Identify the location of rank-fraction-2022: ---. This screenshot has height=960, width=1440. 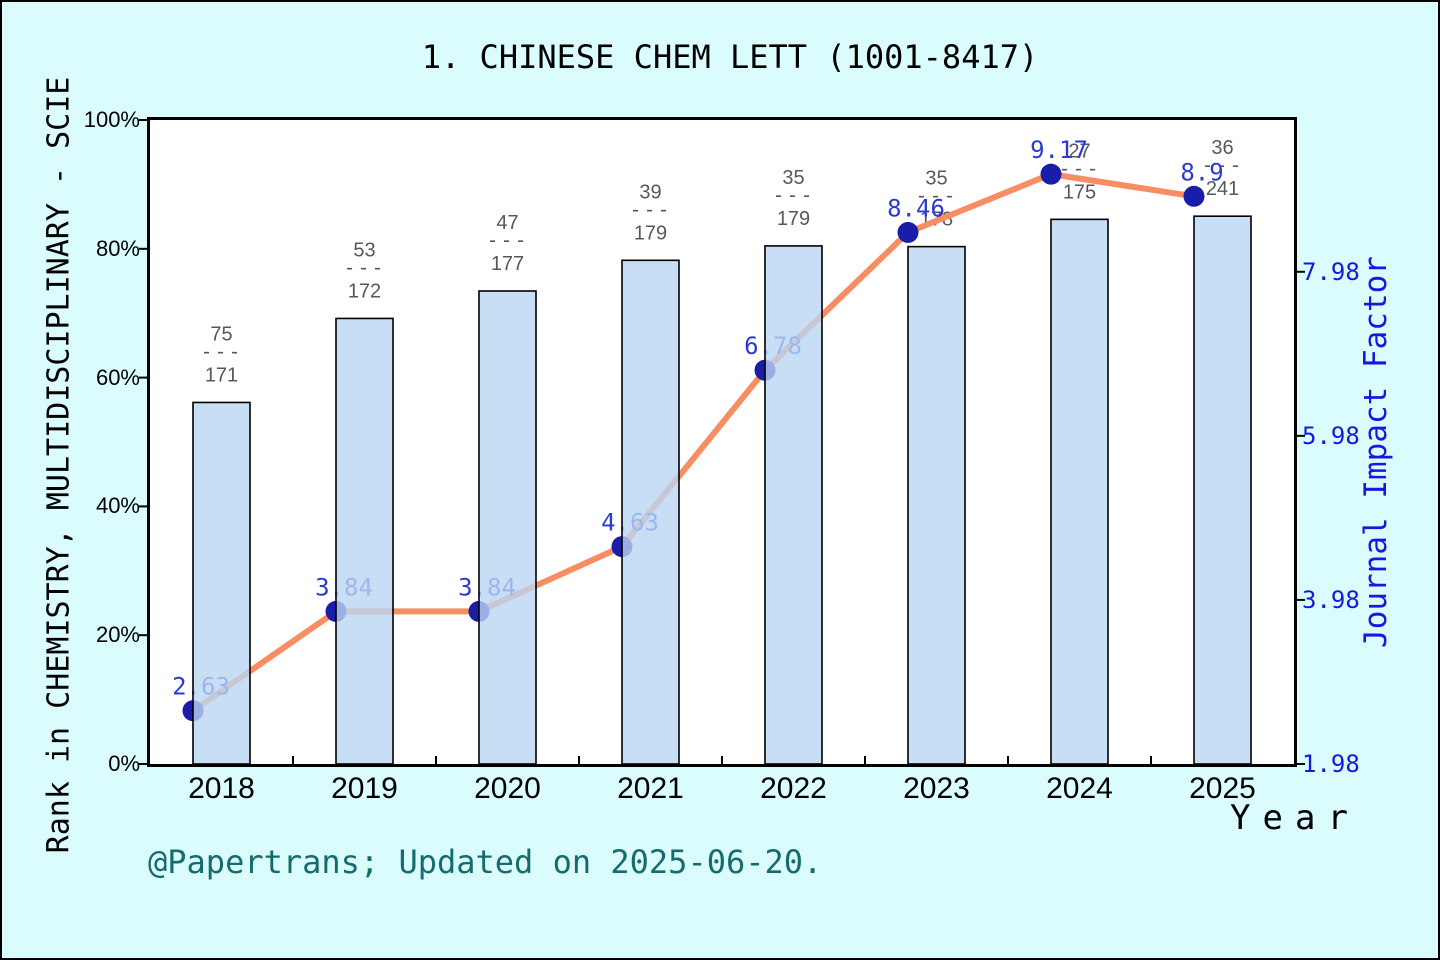
(793, 195).